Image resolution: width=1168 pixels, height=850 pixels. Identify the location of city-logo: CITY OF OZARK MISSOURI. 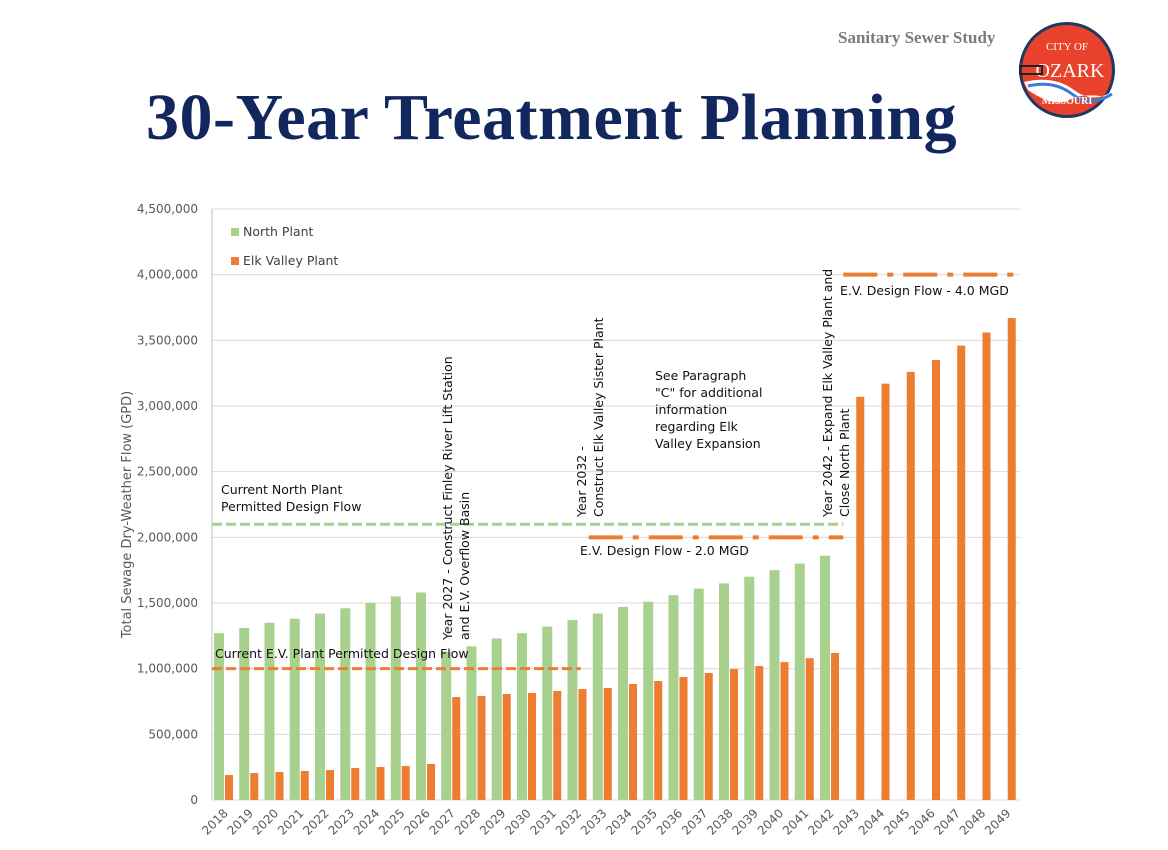
(1067, 70).